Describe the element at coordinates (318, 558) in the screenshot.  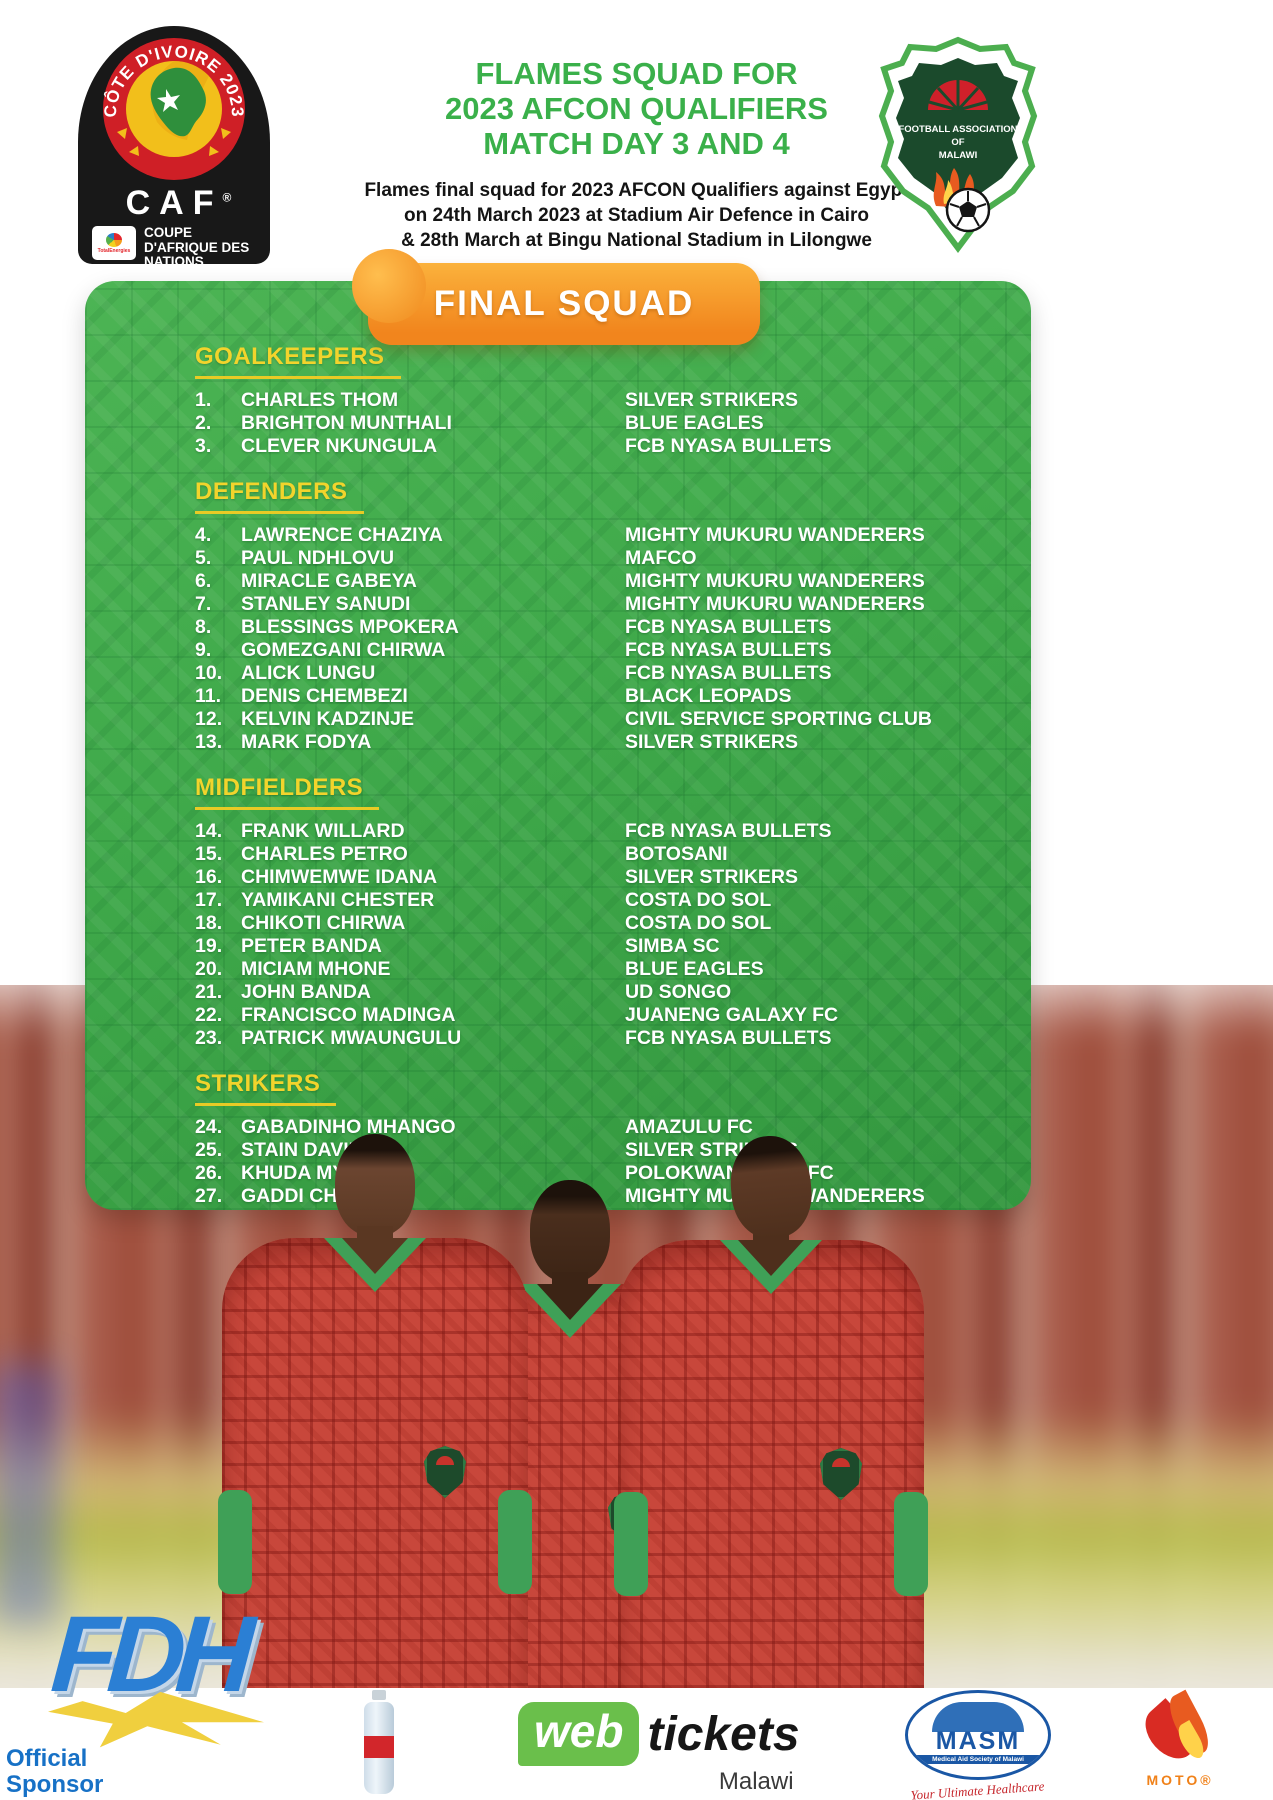
I see `player-name: PAUL NDHLOVU` at that location.